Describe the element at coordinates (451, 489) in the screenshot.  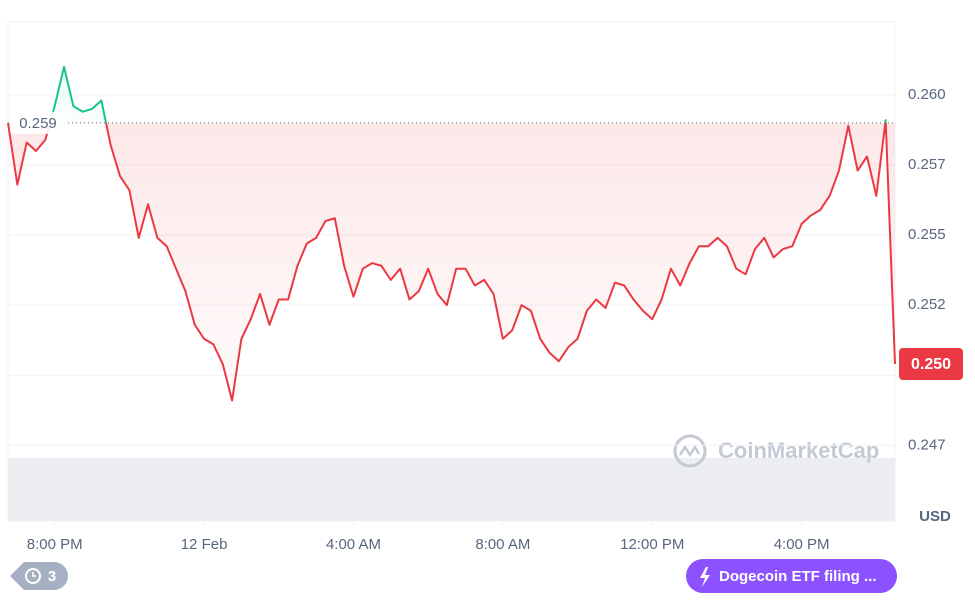
I see `volume-band` at that location.